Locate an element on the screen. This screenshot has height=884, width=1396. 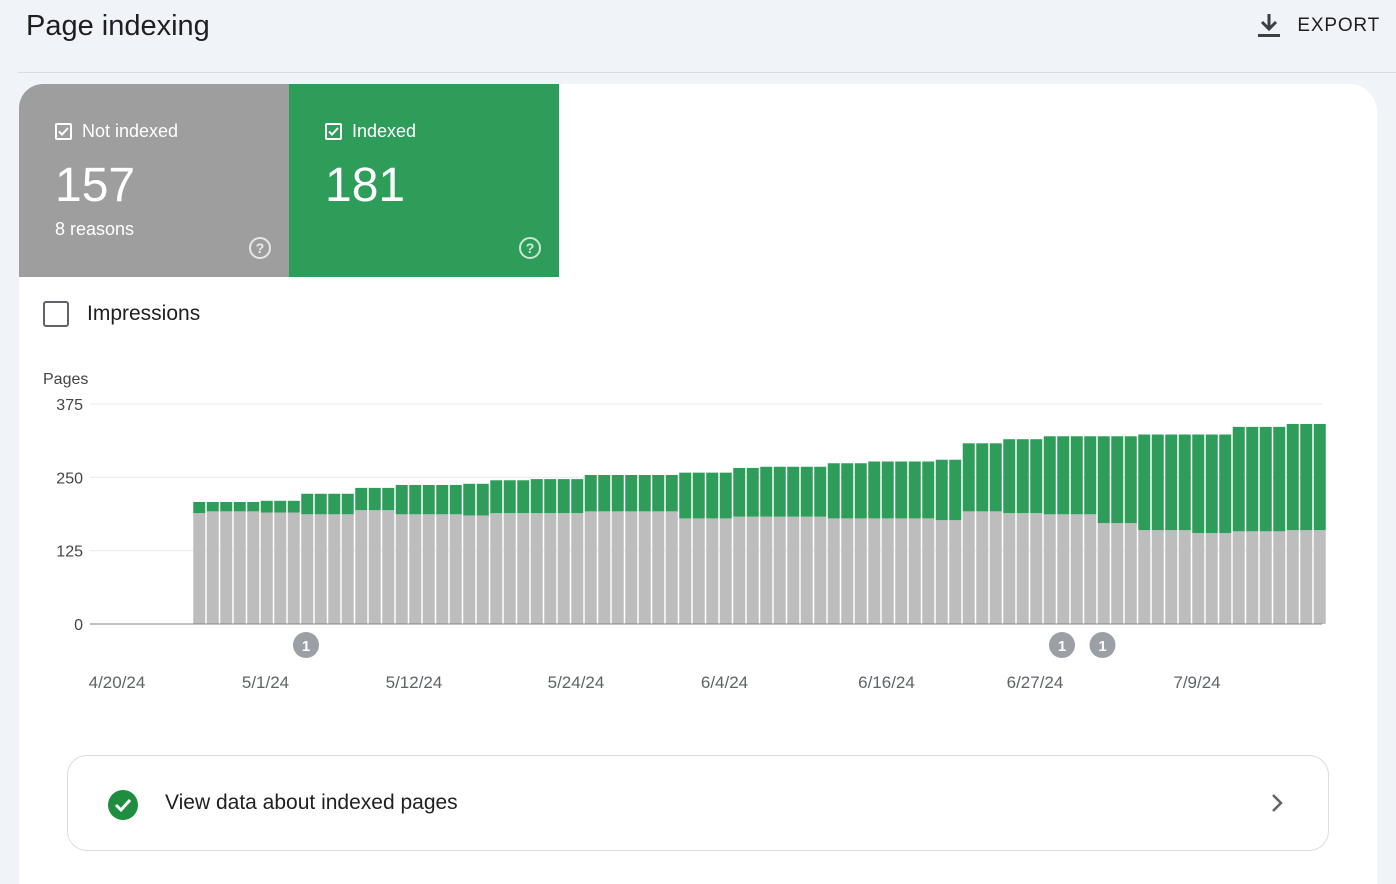
download-icon is located at coordinates (1269, 25).